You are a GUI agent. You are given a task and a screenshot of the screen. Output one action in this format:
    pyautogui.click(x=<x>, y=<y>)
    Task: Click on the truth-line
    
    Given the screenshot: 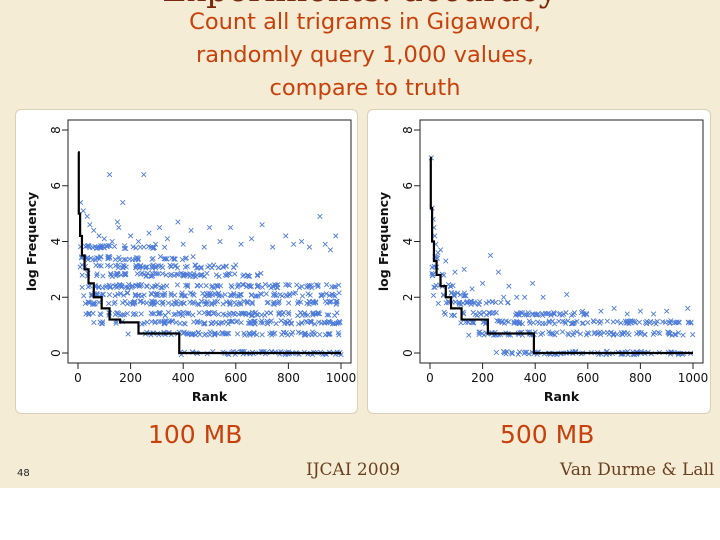 What is the action you would take?
    pyautogui.click(x=209, y=253)
    